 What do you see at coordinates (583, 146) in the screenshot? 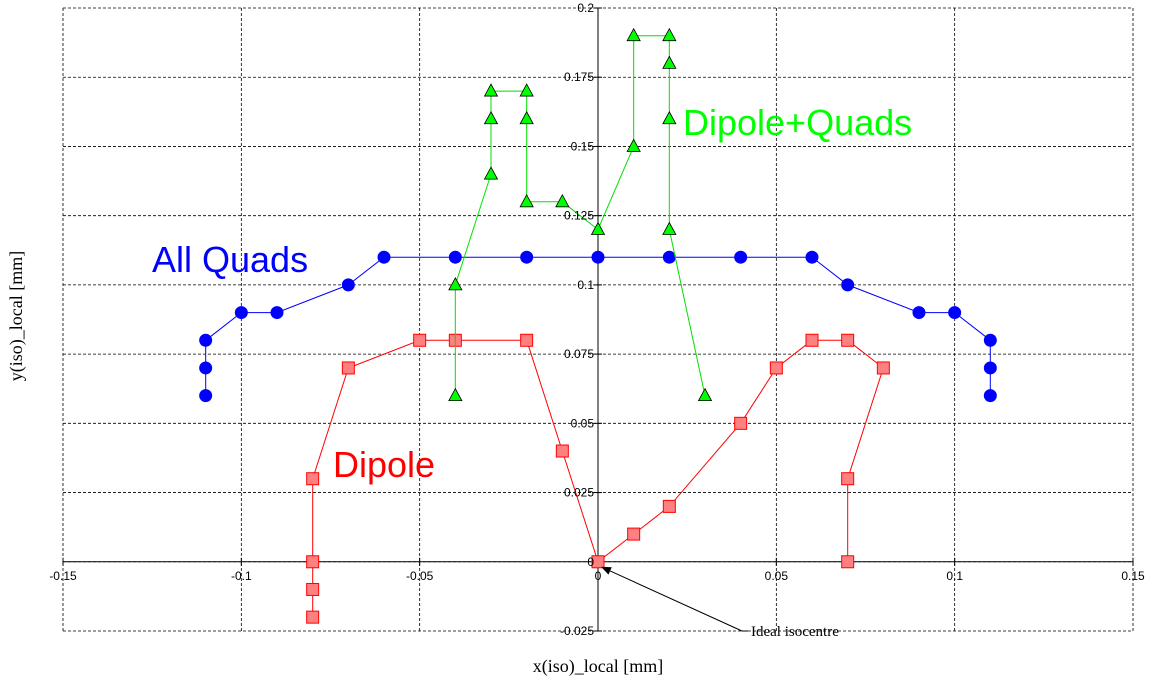
I see `y-tick-label-7: 0.15` at bounding box center [583, 146].